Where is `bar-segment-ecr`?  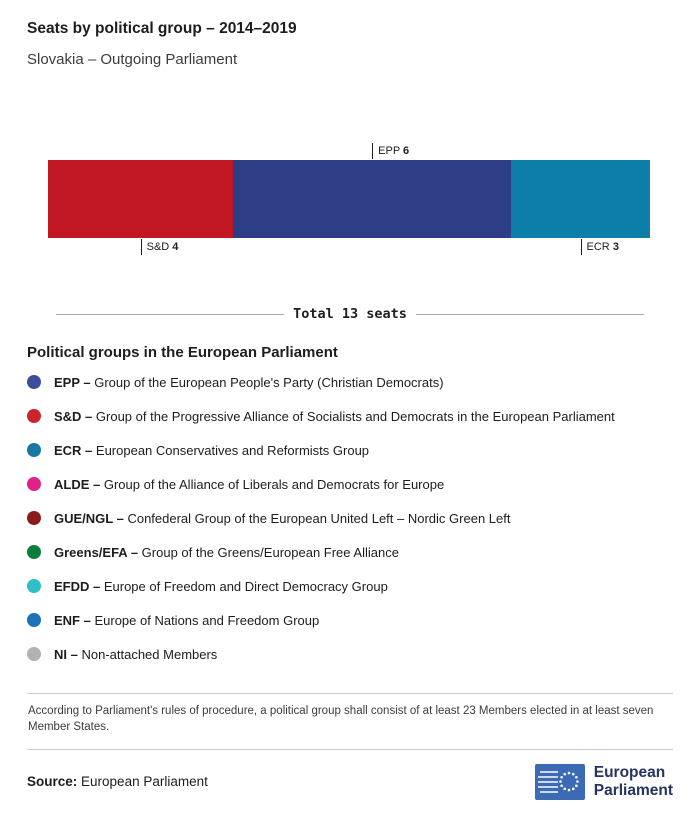
bar-segment-ecr is located at coordinates (580, 199).